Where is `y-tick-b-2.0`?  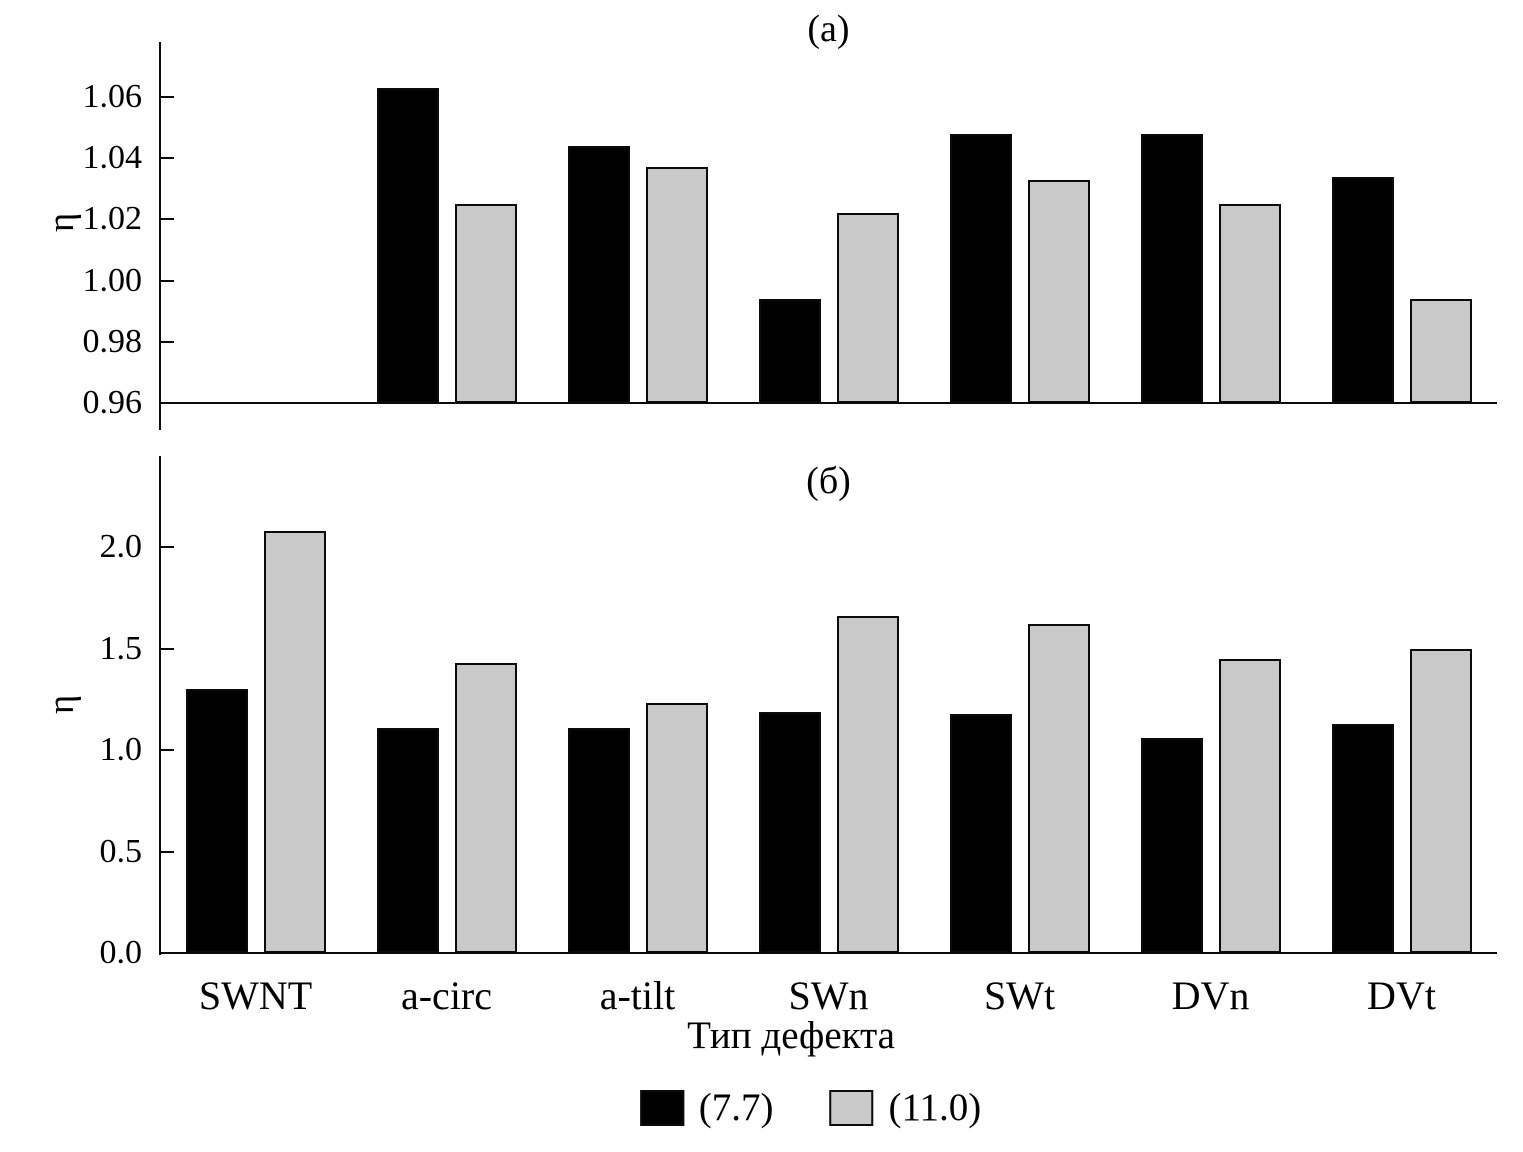
y-tick-b-2.0 is located at coordinates (167, 547).